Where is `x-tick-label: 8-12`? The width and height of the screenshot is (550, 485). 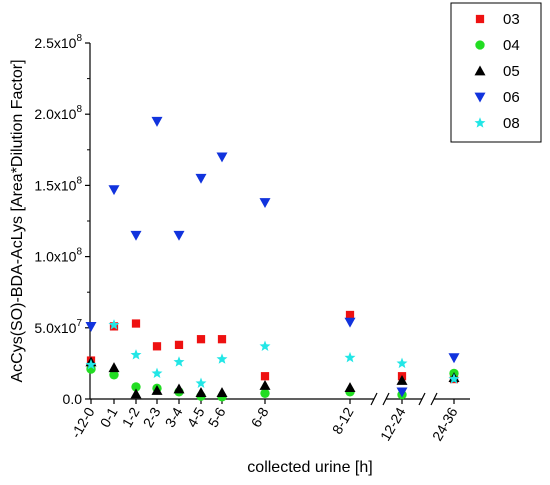 x-tick-label: 8-12 is located at coordinates (343, 420).